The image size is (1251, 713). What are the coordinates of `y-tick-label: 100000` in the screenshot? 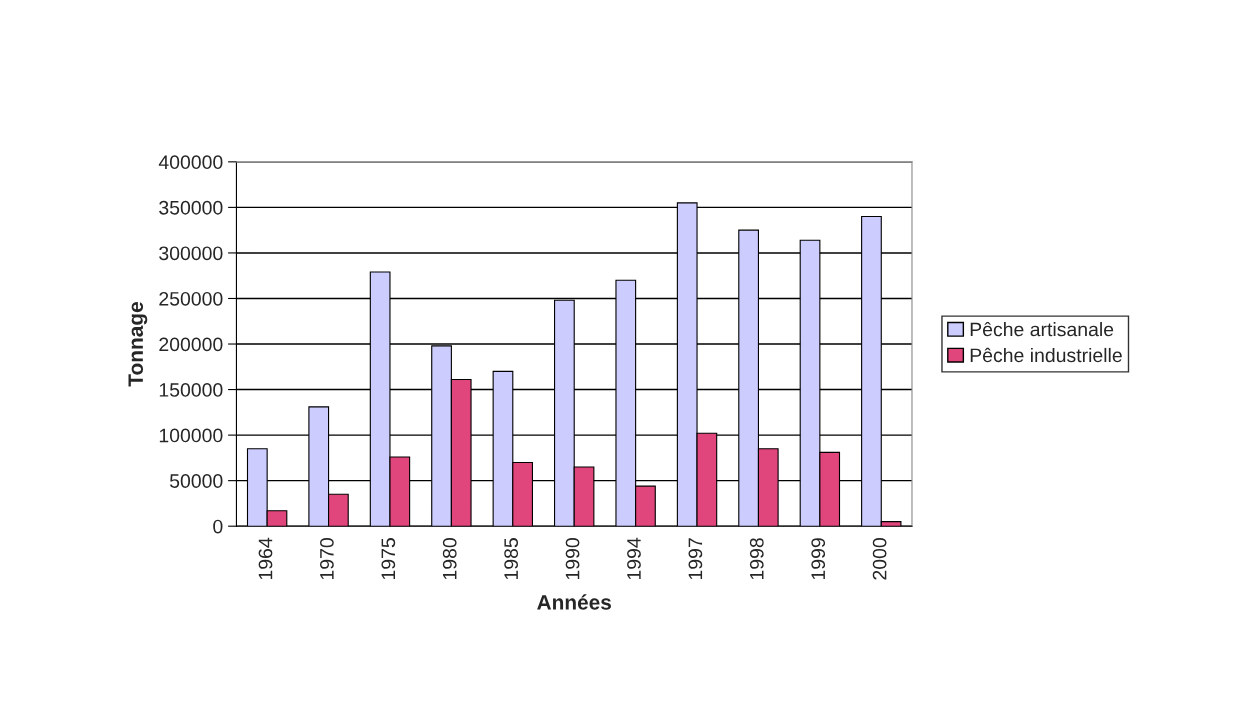 It's located at (191, 435).